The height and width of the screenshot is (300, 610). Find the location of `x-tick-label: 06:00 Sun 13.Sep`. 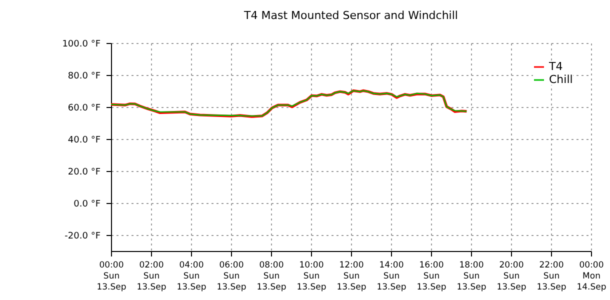

x-tick-label: 06:00 Sun 13.Sep is located at coordinates (231, 276).